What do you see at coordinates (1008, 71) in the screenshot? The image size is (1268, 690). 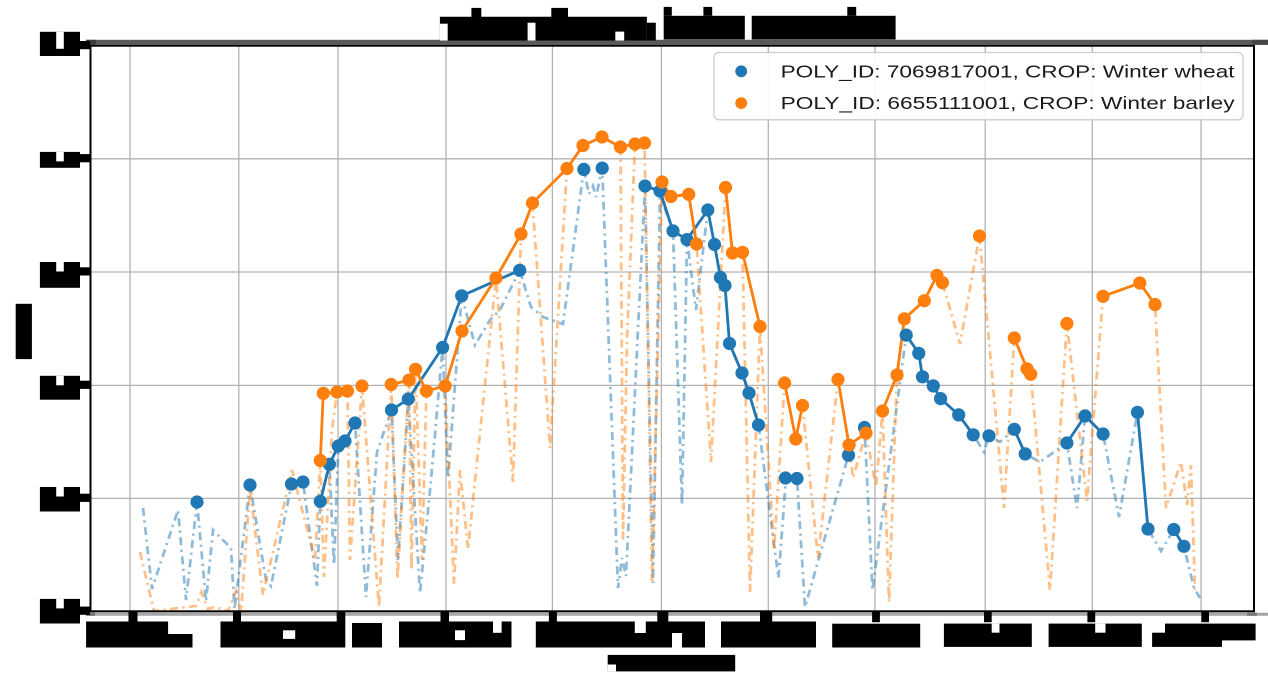 I see `svg-text:POLY_ID: 7069817001, CROP: Win: POLY_ID: 7069817001, CROP: Winter wheat` at bounding box center [1008, 71].